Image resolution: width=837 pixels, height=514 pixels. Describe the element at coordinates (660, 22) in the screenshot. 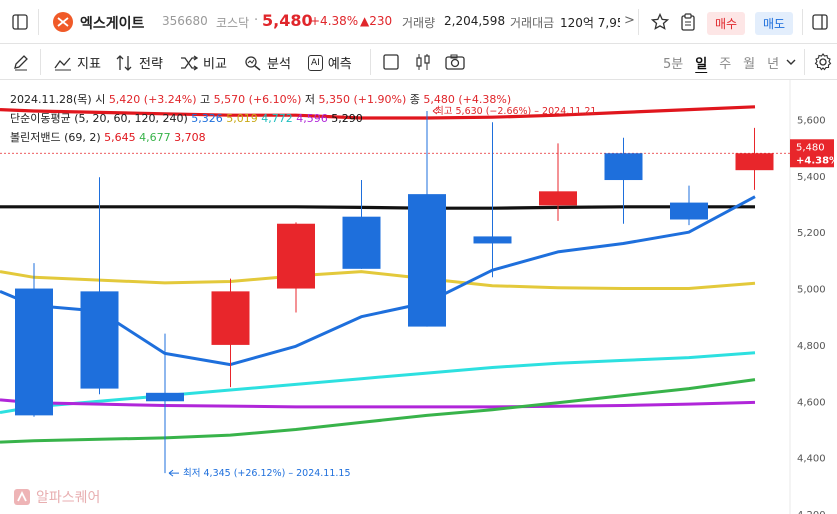

I see `star-icon` at that location.